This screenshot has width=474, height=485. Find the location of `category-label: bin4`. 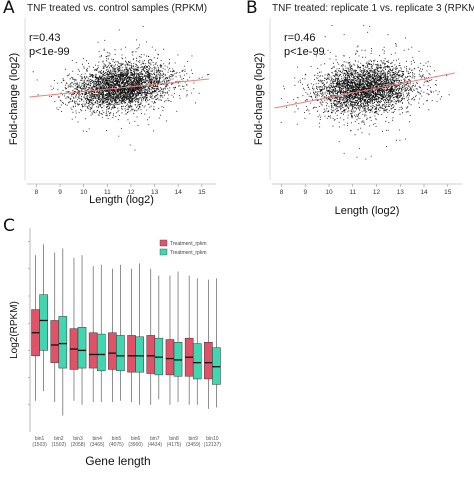

category-label: bin4 is located at coordinates (97, 439).